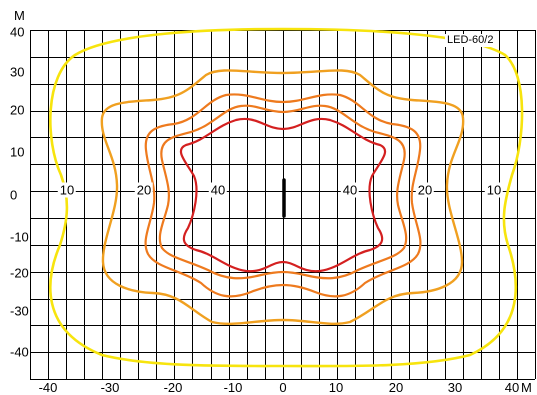 This screenshot has height=395, width=537. I want to click on y-tick-label: 20, so click(17, 110).